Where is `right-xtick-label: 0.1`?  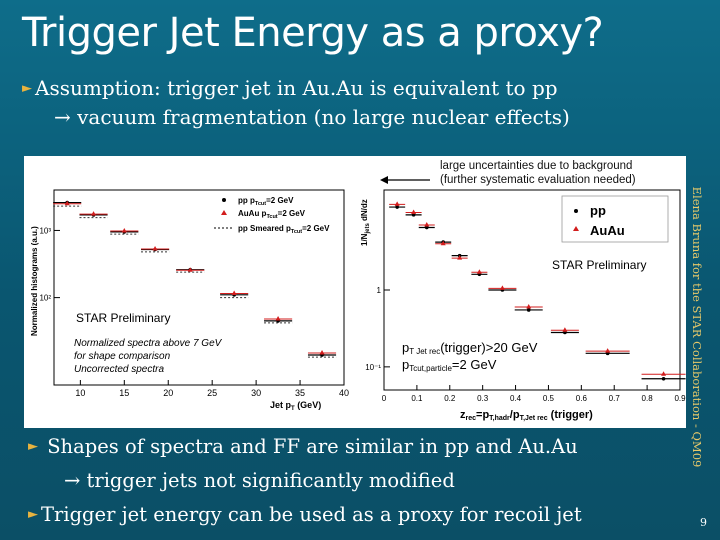 right-xtick-label: 0.1 is located at coordinates (417, 398).